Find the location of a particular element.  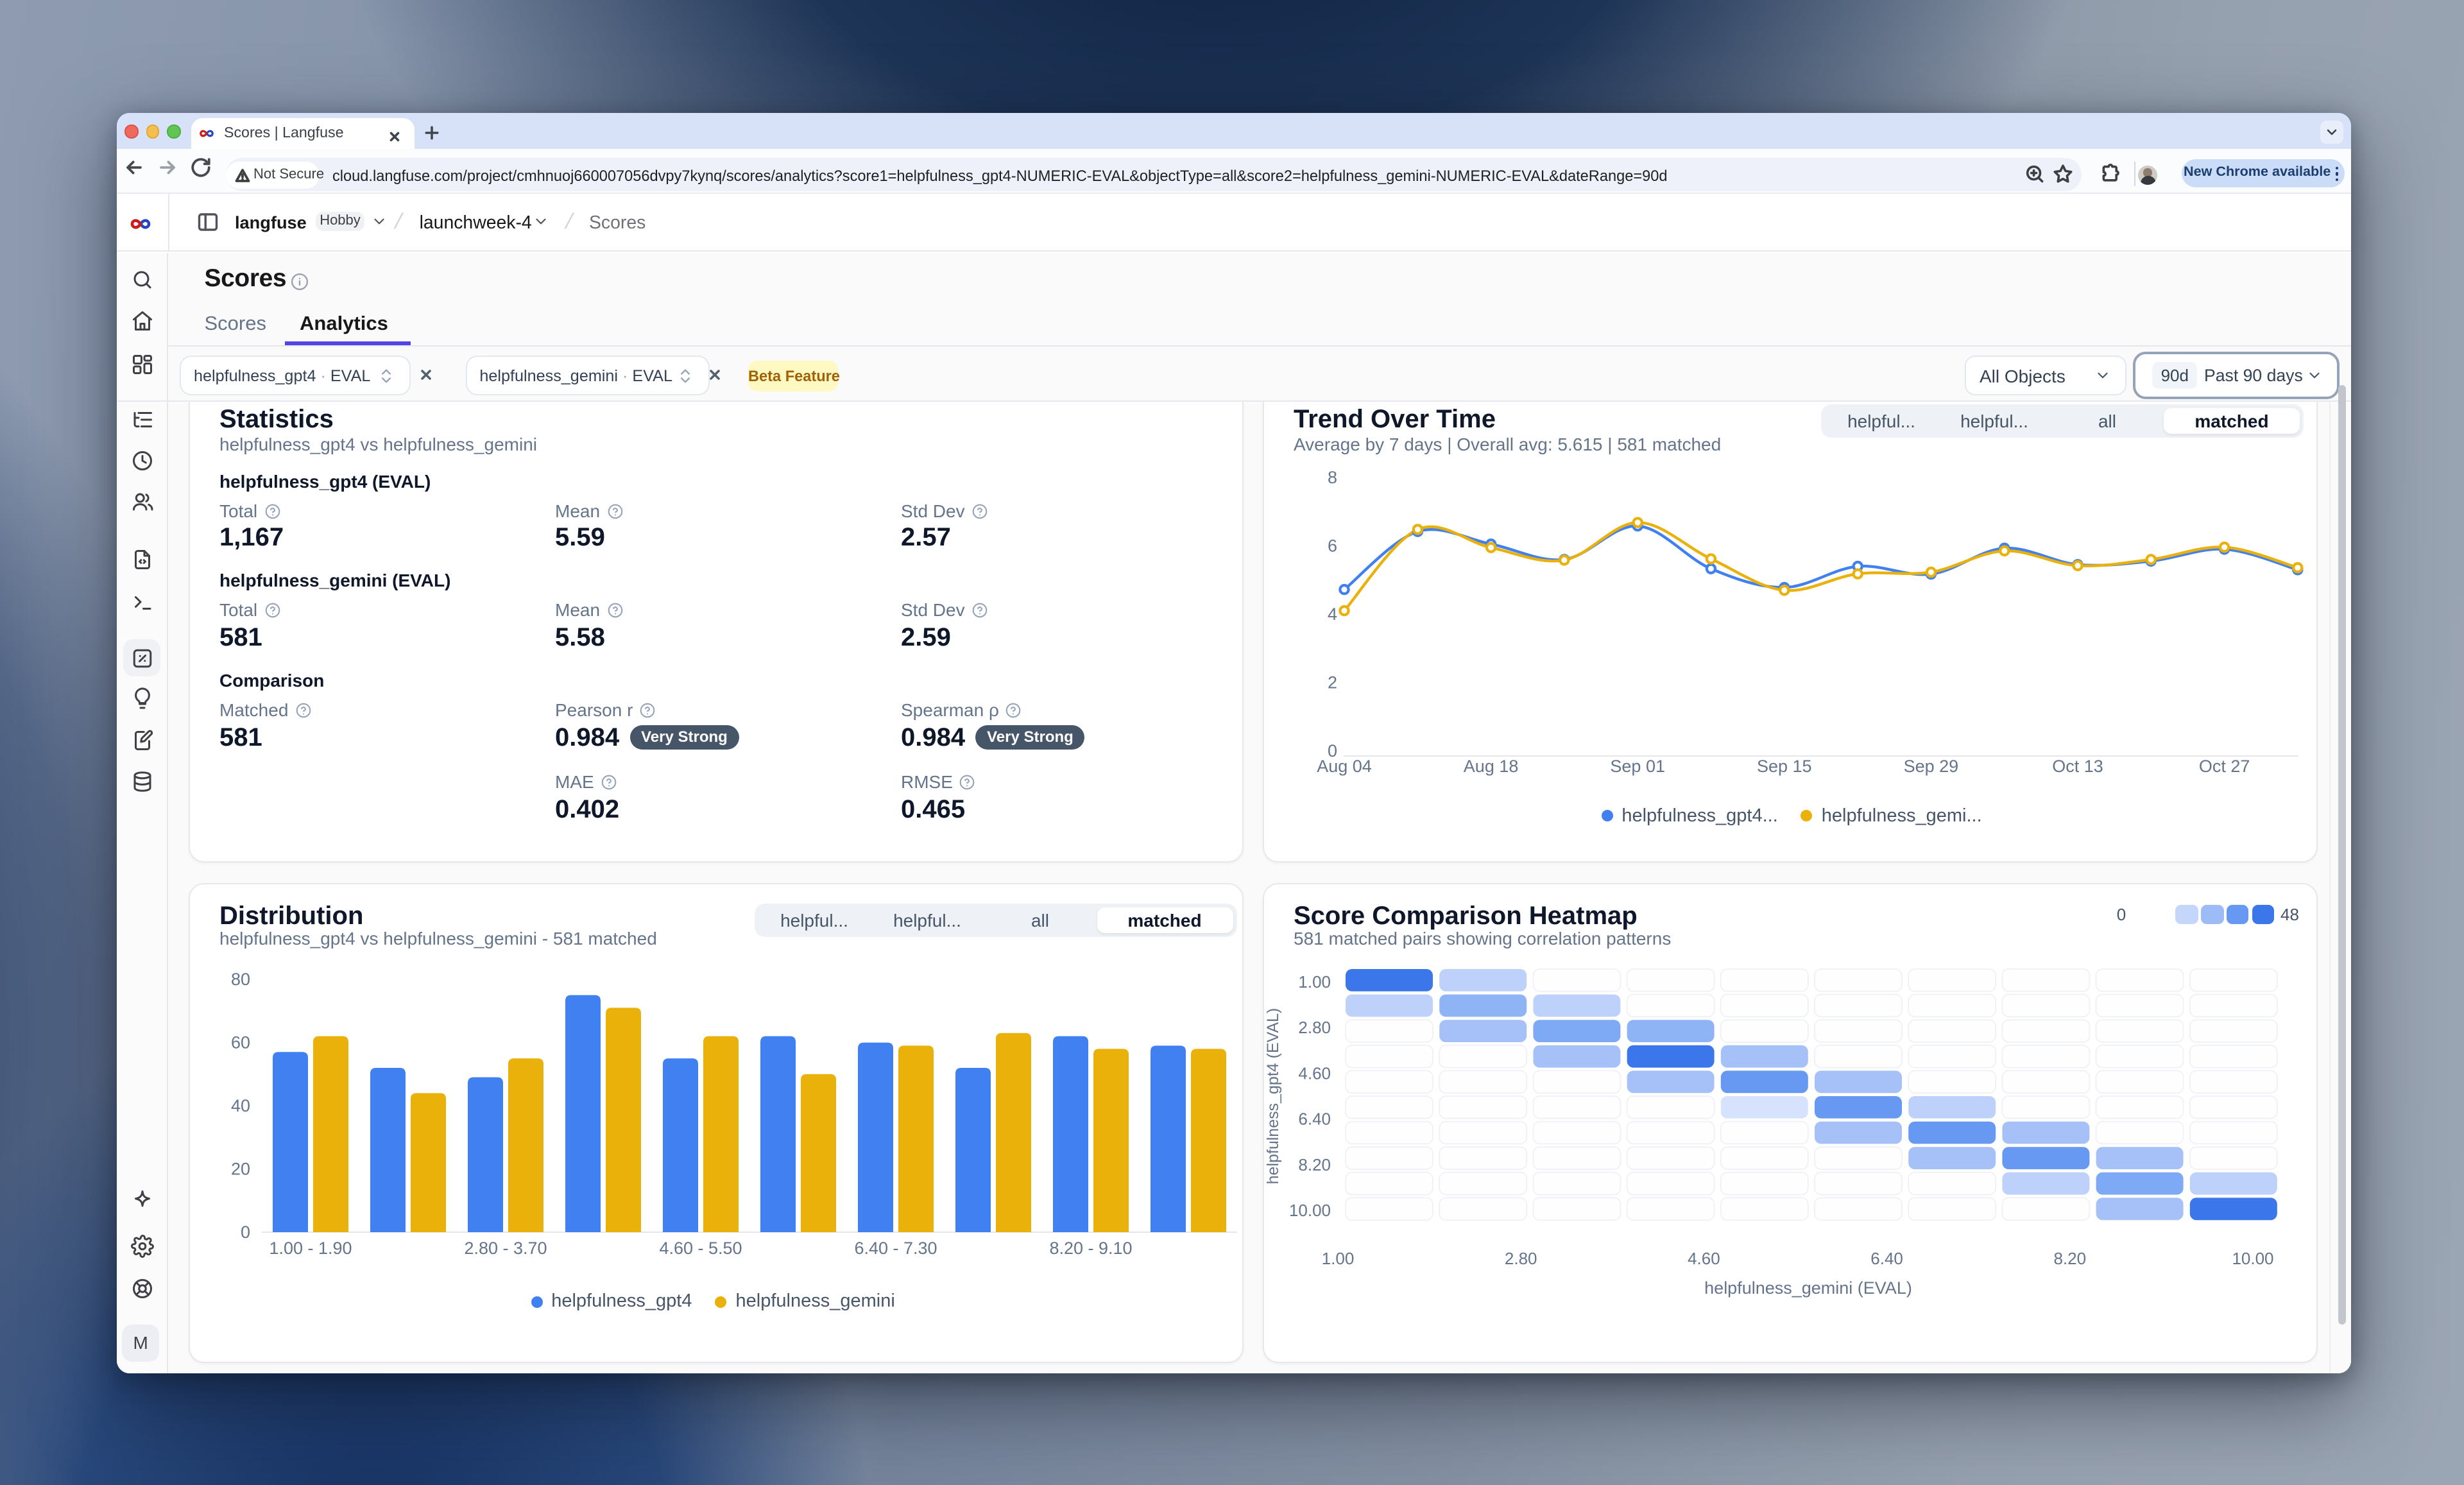

svg-text: Aug 18 is located at coordinates (1491, 765).